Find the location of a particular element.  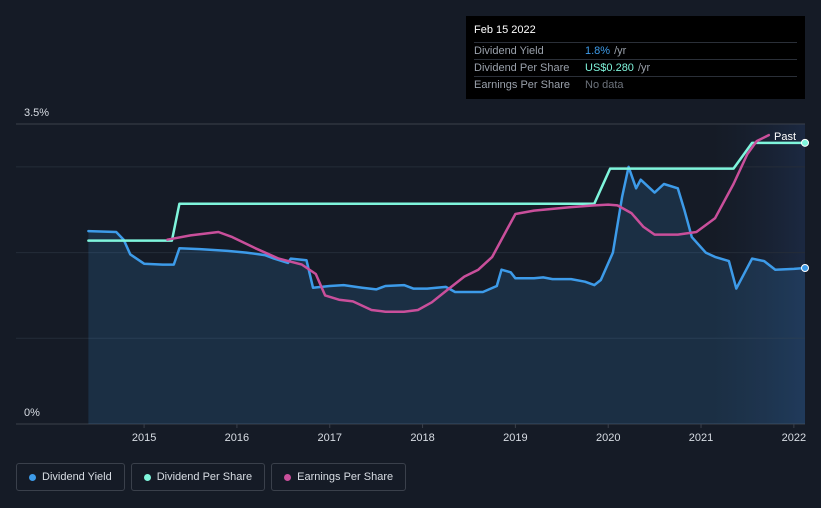

legend-item-dividend-per-share: Dividend Per Share is located at coordinates (198, 477).